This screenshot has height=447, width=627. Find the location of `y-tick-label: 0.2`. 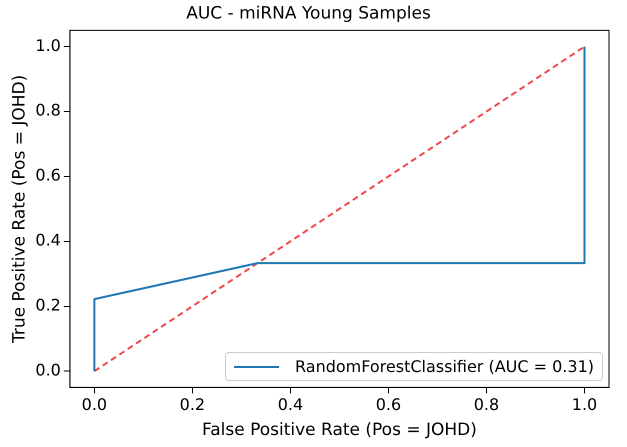

y-tick-label: 0.2 is located at coordinates (48, 304).